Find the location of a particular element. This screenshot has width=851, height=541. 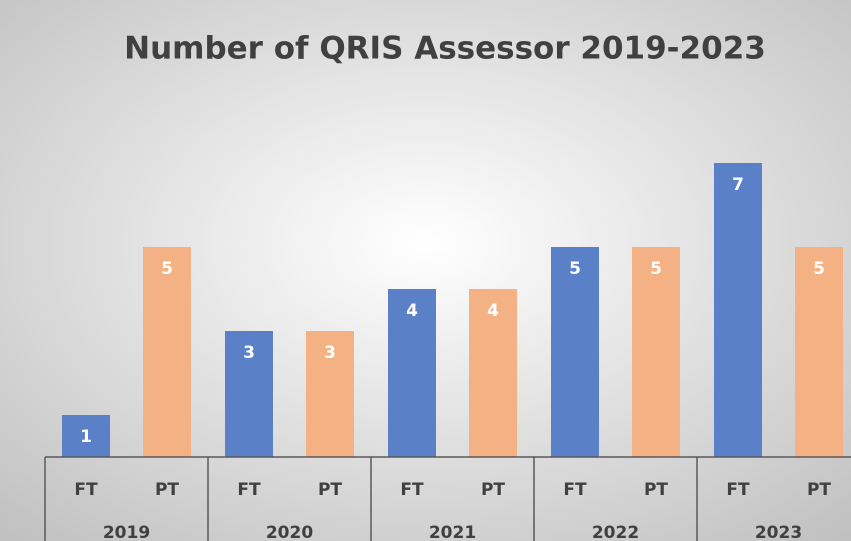

value-label: 7 is located at coordinates (738, 185).